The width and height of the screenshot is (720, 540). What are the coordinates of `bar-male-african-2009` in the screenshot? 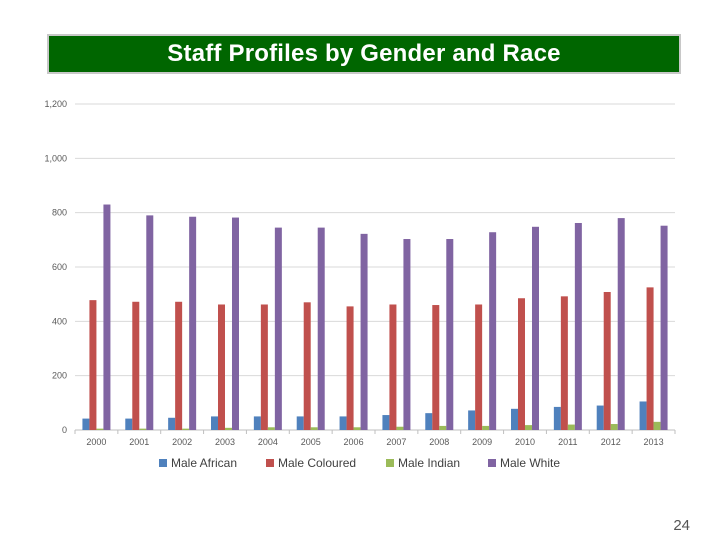 It's located at (472, 420).